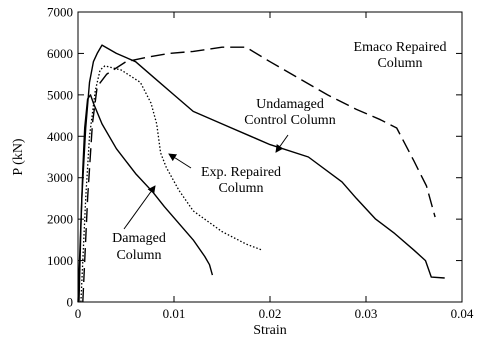 The width and height of the screenshot is (486, 346). What do you see at coordinates (60, 136) in the screenshot?
I see `y-tick-label: 4000` at bounding box center [60, 136].